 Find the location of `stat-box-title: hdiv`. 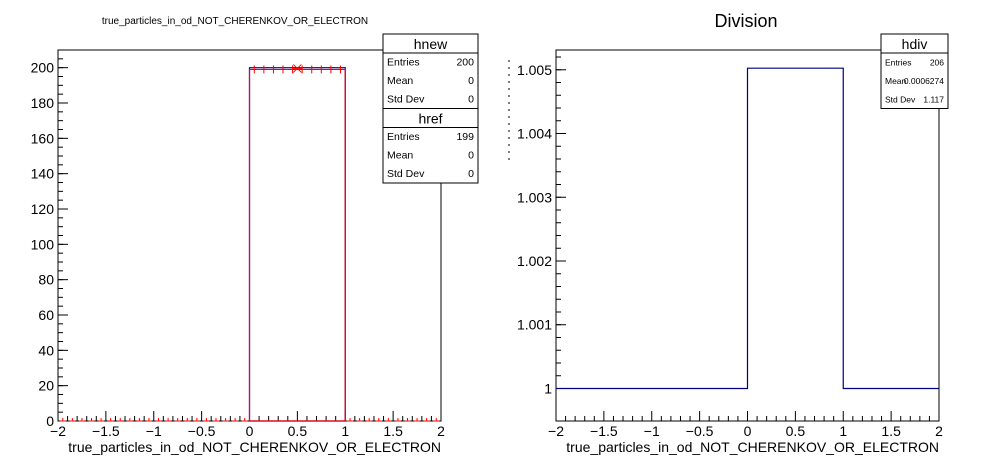

stat-box-title: hdiv is located at coordinates (915, 44).